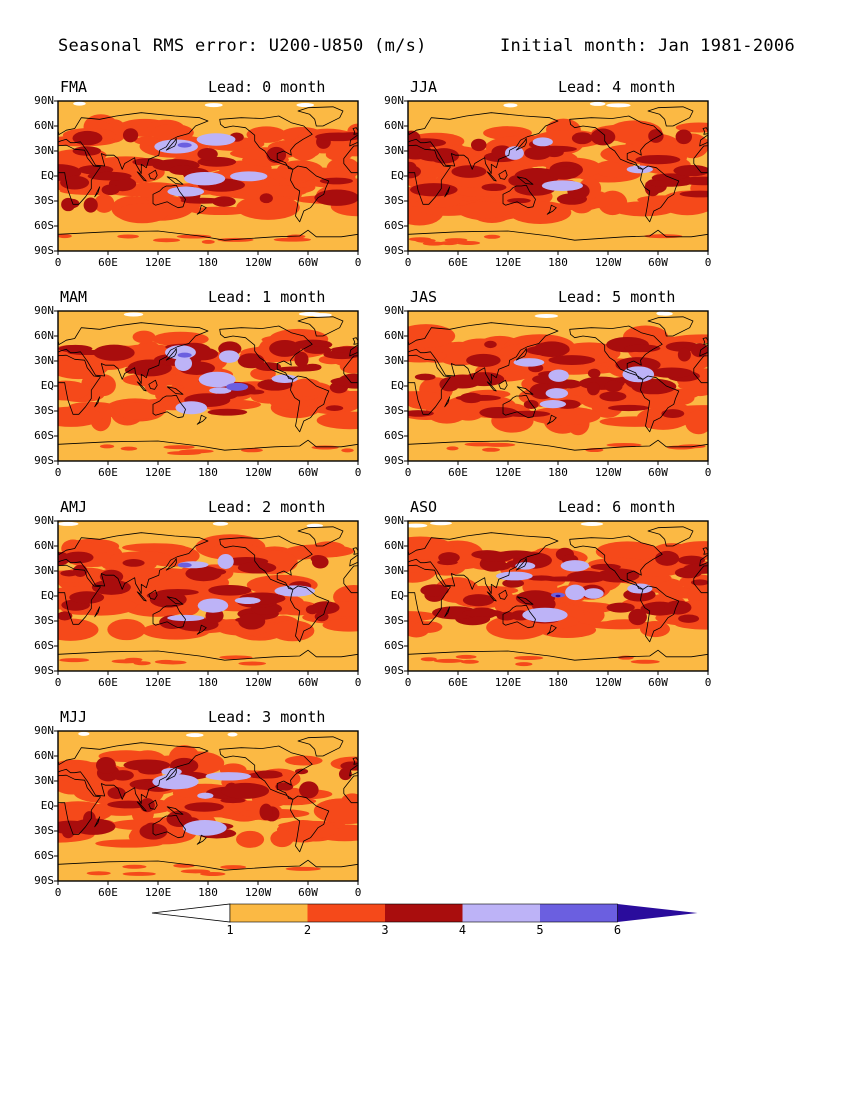  I want to click on panel-season-label: AMJ, so click(74, 507).